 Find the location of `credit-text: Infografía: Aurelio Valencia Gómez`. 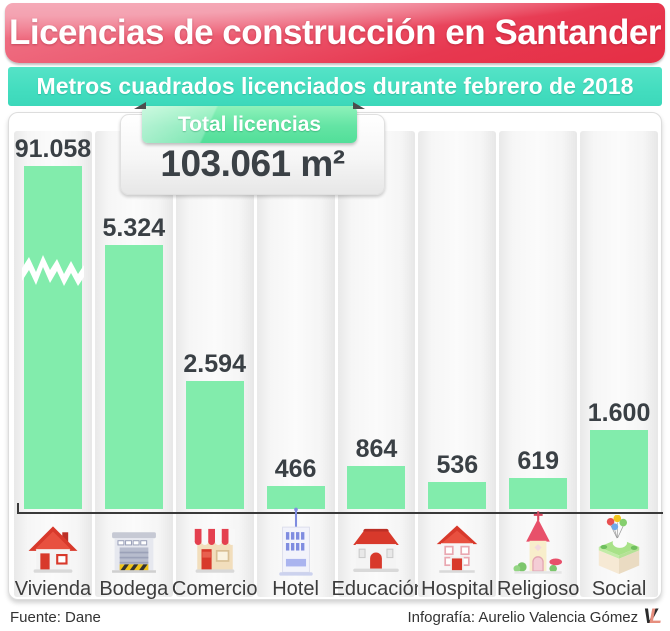

credit-text: Infografía: Aurelio Valencia Gómez is located at coordinates (523, 617).